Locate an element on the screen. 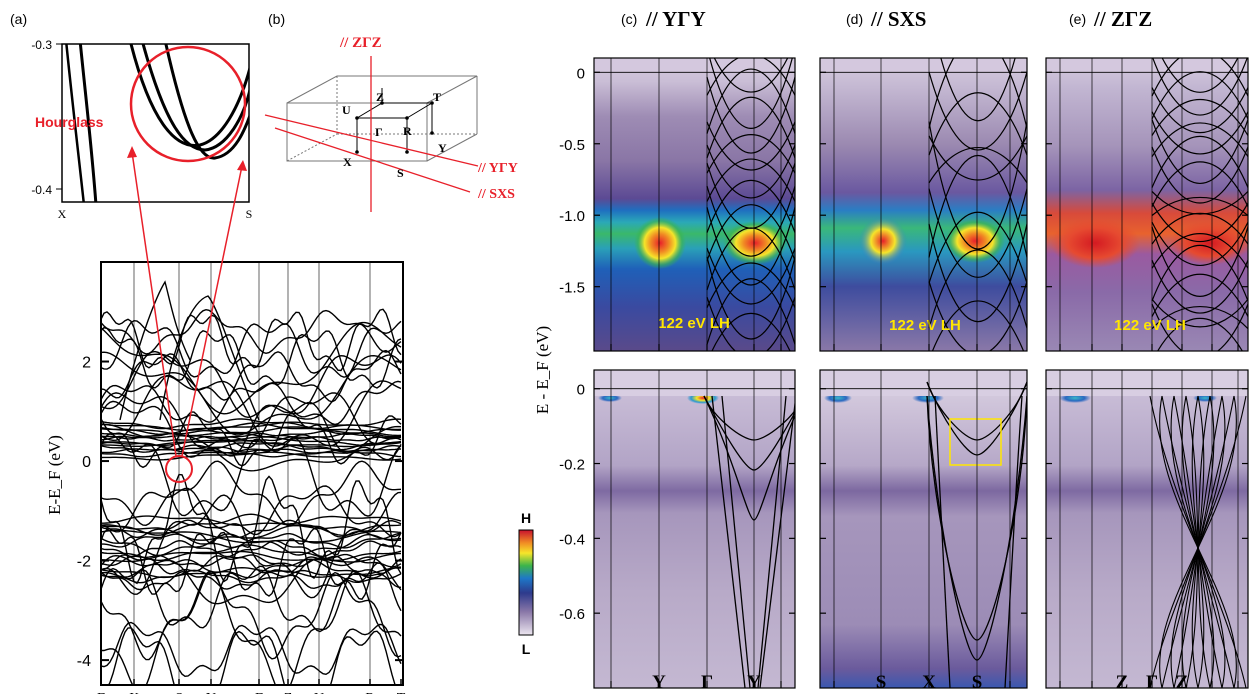  inset-ytick-1: -0.4 is located at coordinates (41, 190).